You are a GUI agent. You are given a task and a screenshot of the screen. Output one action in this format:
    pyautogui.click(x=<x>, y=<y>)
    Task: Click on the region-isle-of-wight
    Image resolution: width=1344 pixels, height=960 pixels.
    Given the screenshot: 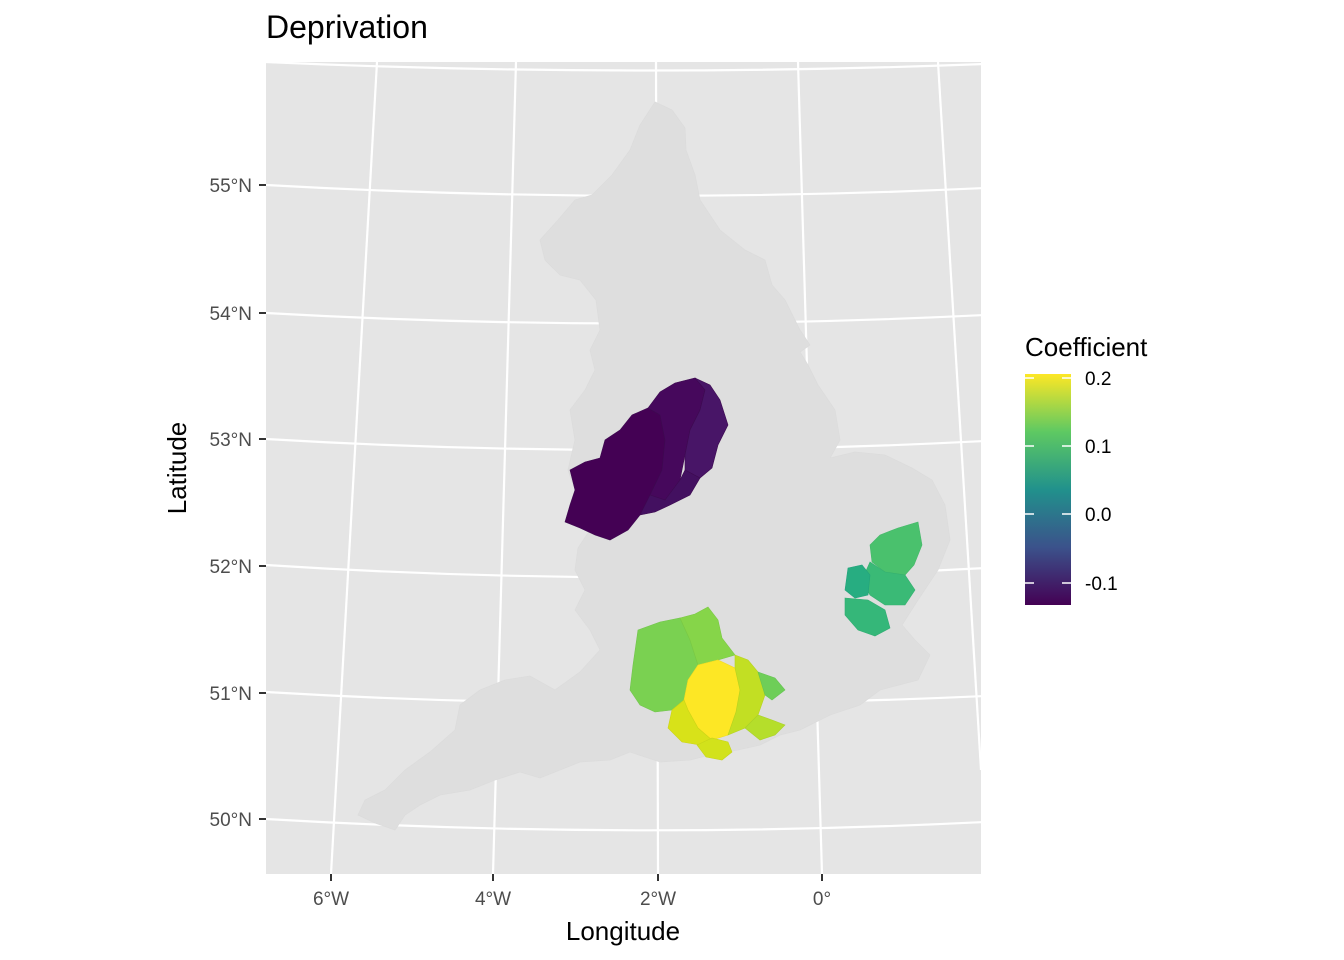 What is the action you would take?
    pyautogui.click(x=714, y=749)
    